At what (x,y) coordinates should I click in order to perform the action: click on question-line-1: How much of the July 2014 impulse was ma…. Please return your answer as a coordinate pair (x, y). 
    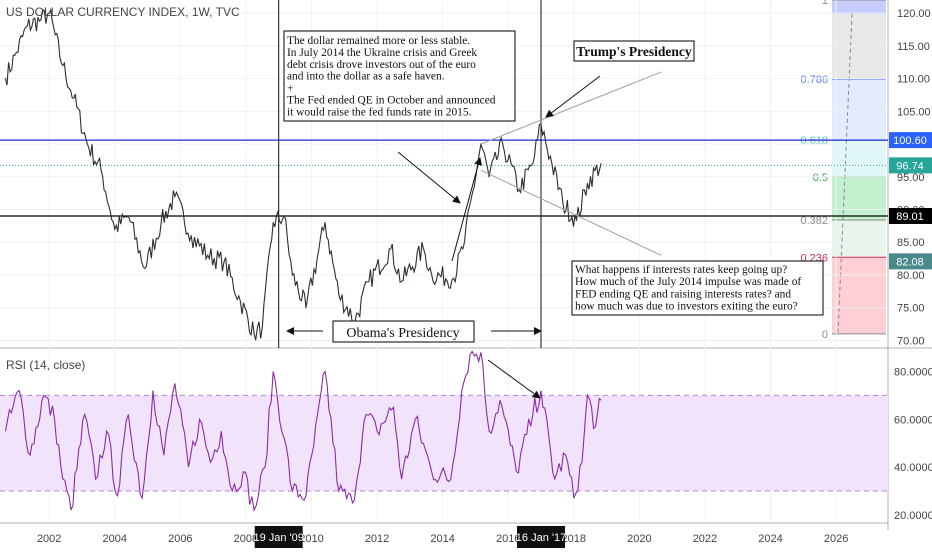
    Looking at the image, I should click on (688, 282).